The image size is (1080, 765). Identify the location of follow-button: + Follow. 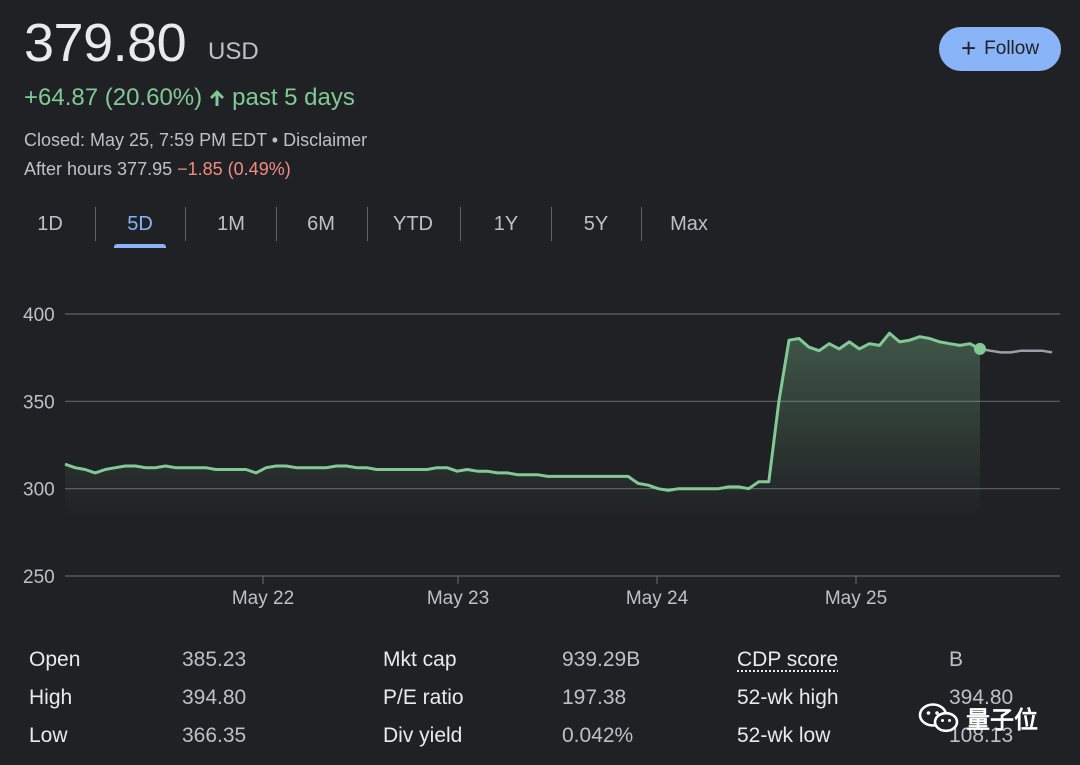
(1000, 49).